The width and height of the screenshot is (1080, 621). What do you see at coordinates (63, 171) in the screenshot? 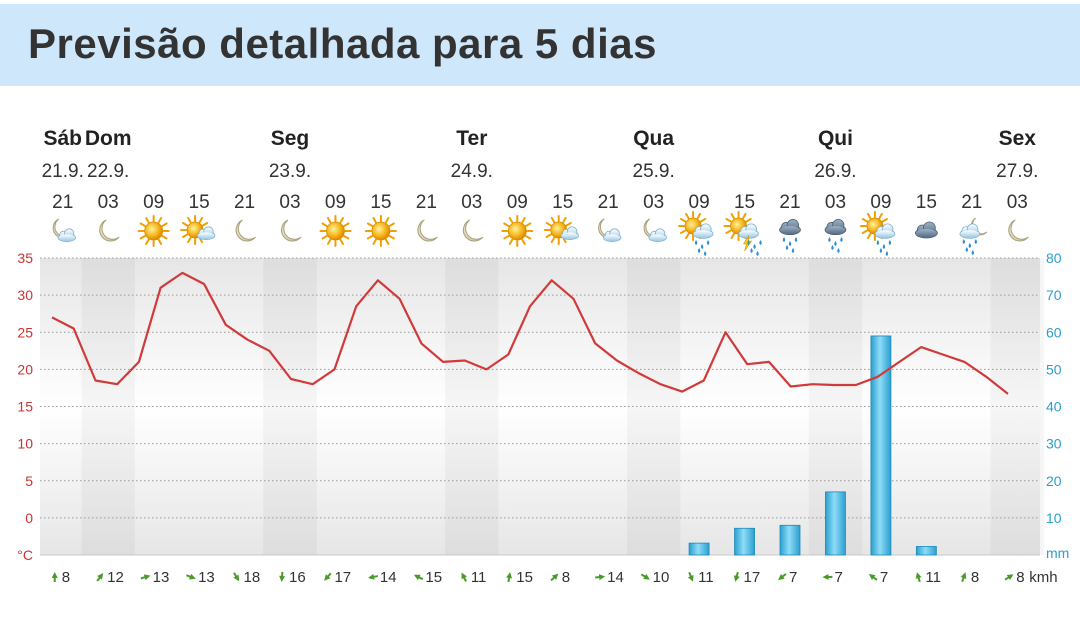
I see `day-date: 21.9.` at bounding box center [63, 171].